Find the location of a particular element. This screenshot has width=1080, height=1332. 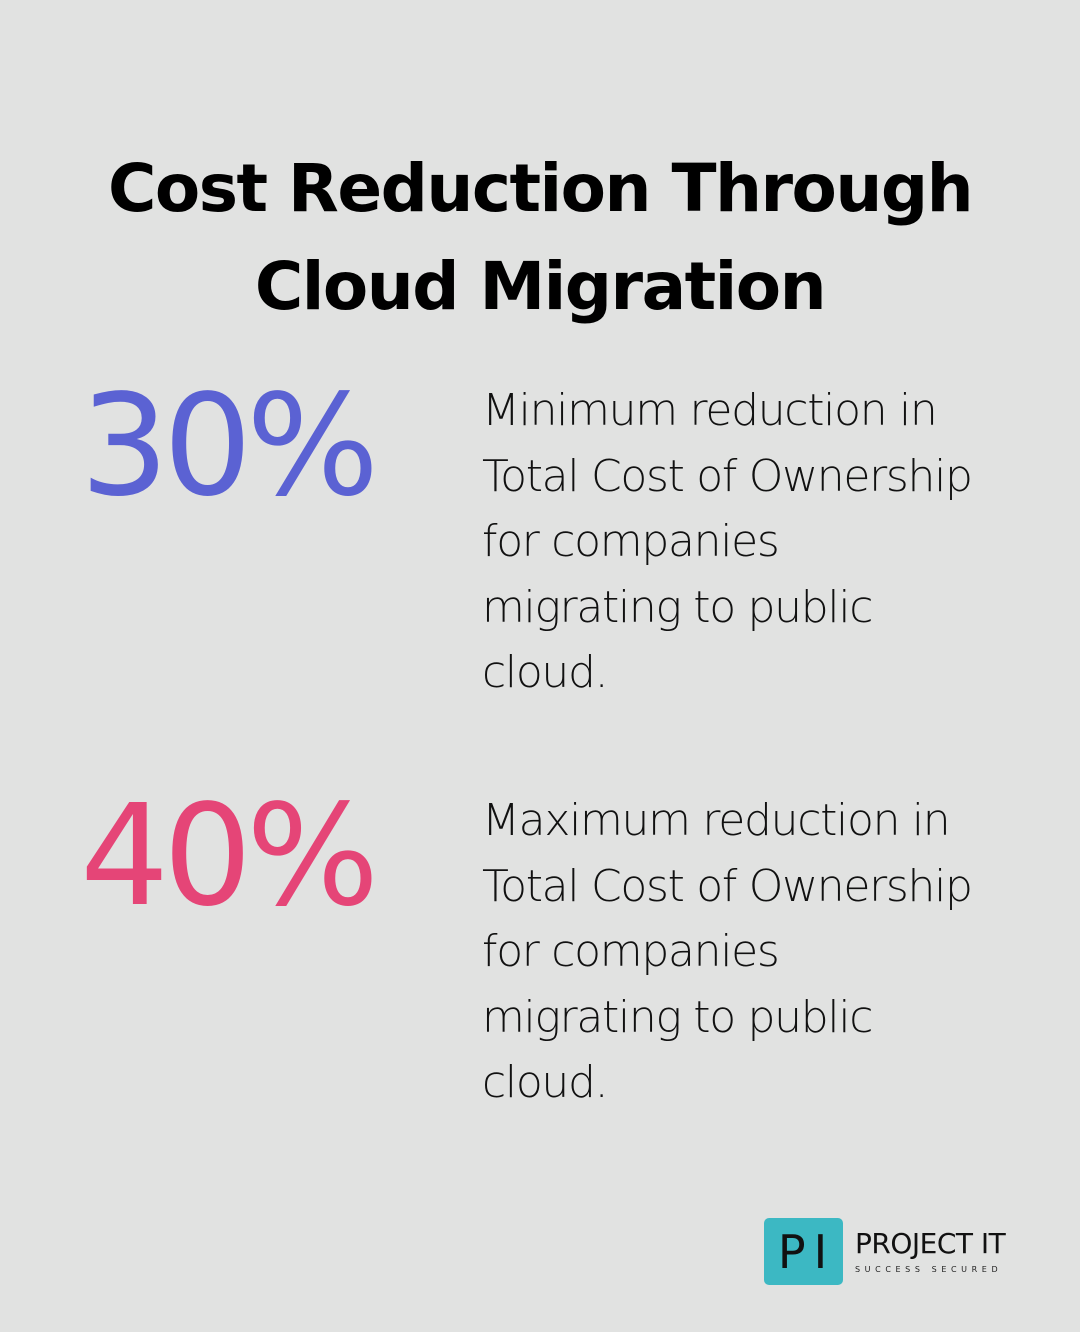

logo-mark-icon: PI is located at coordinates (803, 1251).